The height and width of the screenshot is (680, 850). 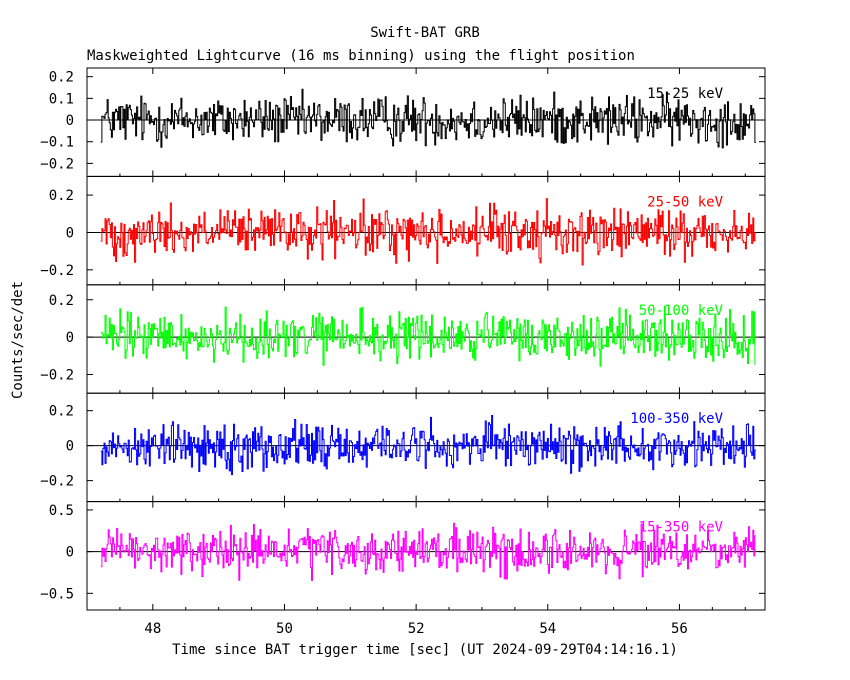 What do you see at coordinates (61, 511) in the screenshot?
I see `y-tick-label: 0.5` at bounding box center [61, 511].